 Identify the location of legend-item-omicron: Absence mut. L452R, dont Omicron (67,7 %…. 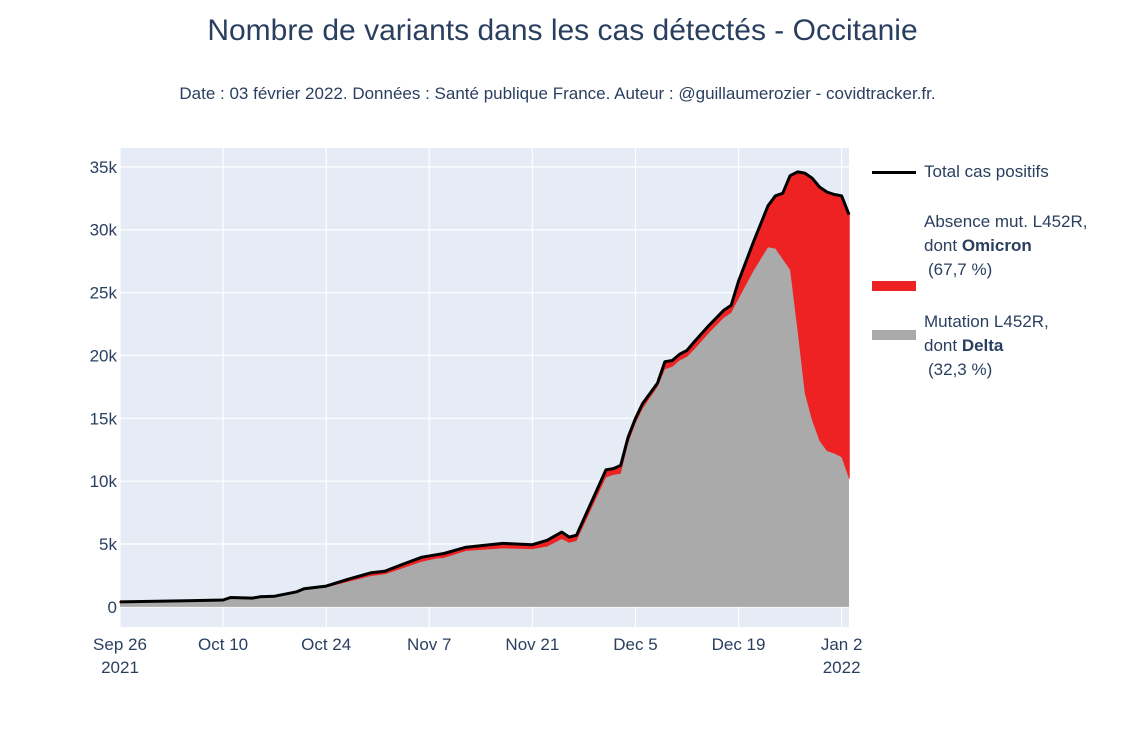
(997, 260).